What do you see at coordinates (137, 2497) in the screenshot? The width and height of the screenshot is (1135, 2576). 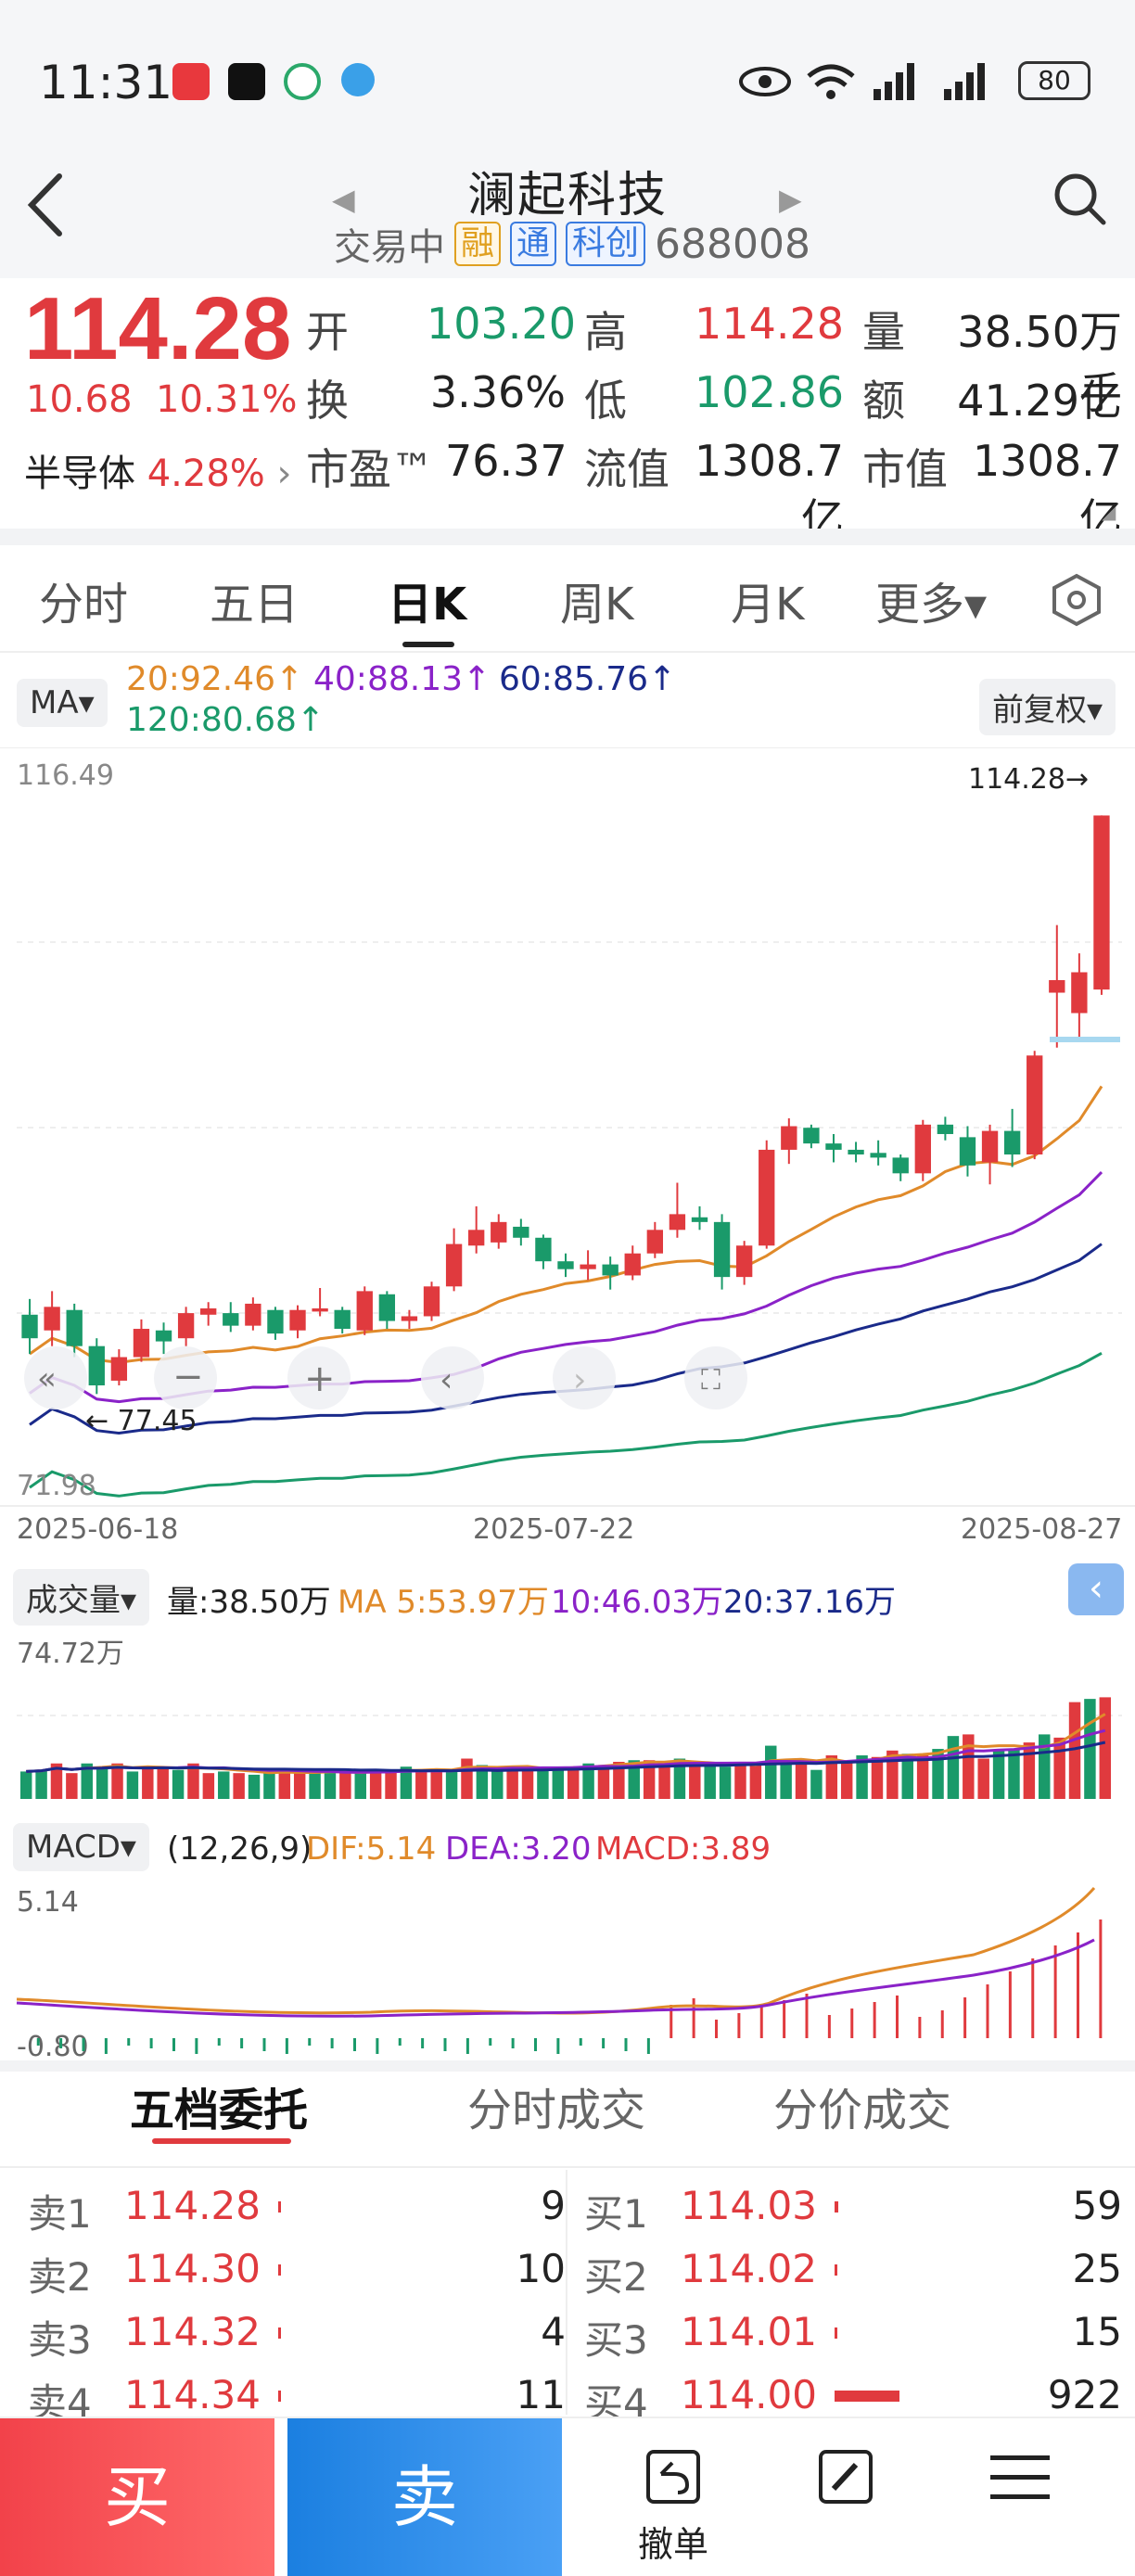 I see `buy-button: 买` at bounding box center [137, 2497].